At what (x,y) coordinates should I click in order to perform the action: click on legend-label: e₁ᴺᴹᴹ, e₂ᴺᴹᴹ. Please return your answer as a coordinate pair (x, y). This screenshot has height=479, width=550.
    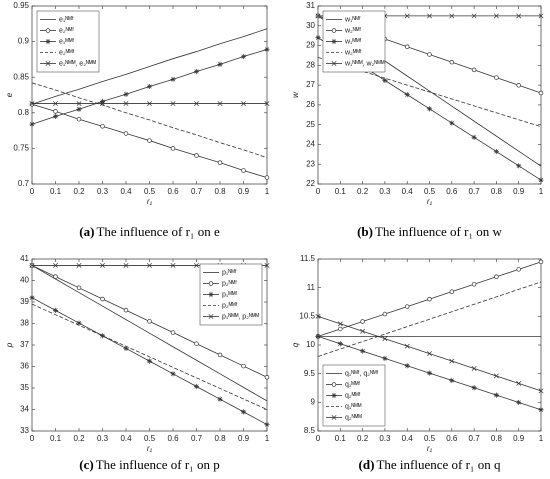
    Looking at the image, I should click on (77, 63).